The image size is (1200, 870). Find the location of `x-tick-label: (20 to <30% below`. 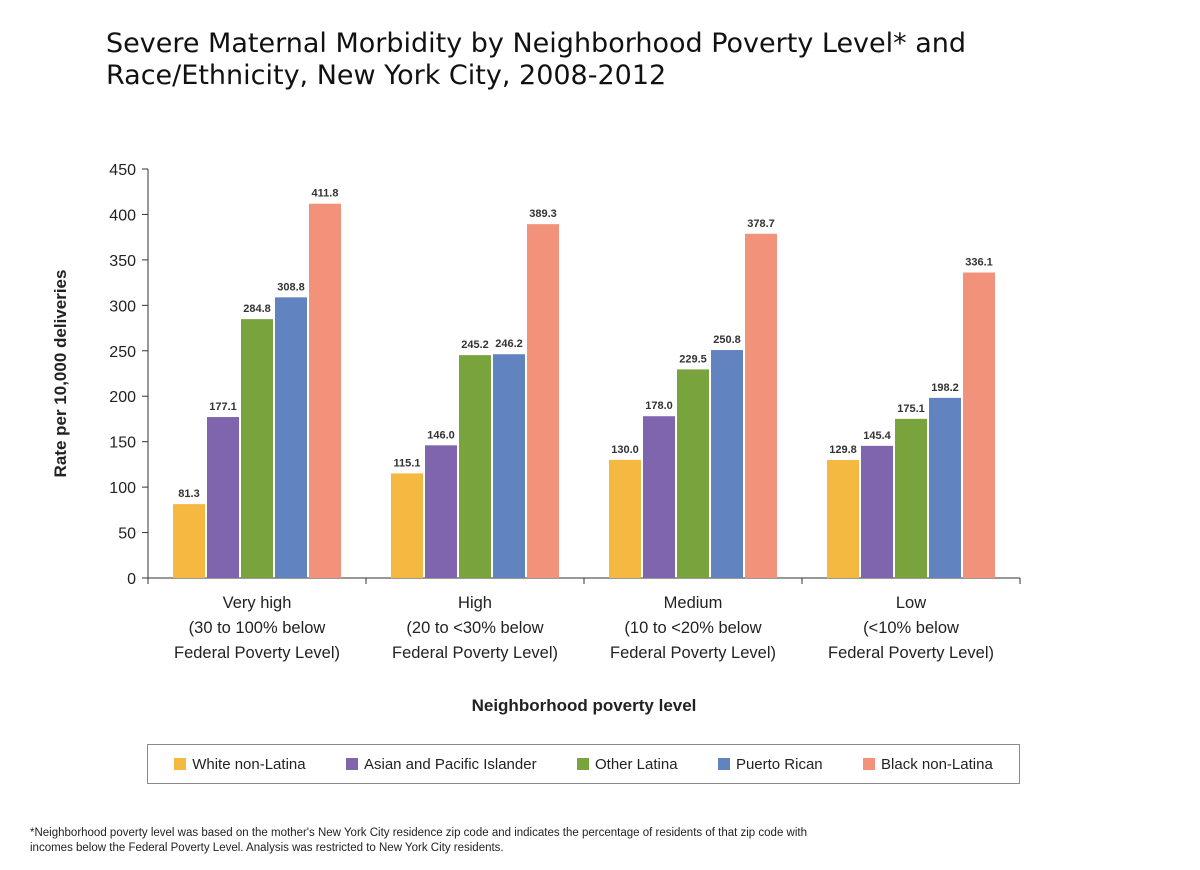

x-tick-label: (20 to <30% below is located at coordinates (474, 628).